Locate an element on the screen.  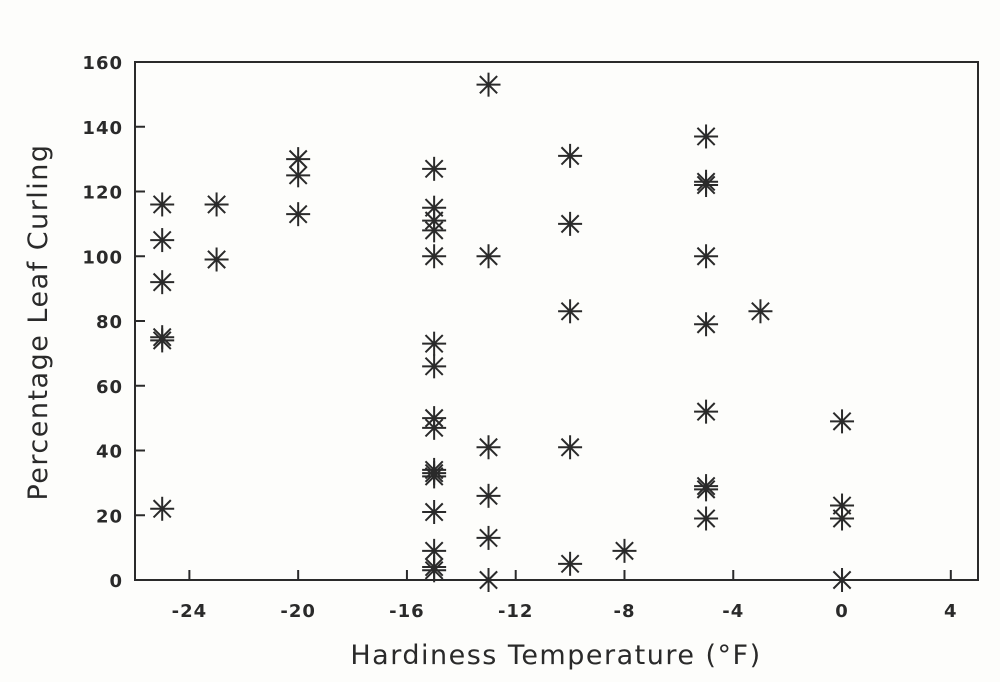
x-tick-label: -12 is located at coordinates (516, 611).